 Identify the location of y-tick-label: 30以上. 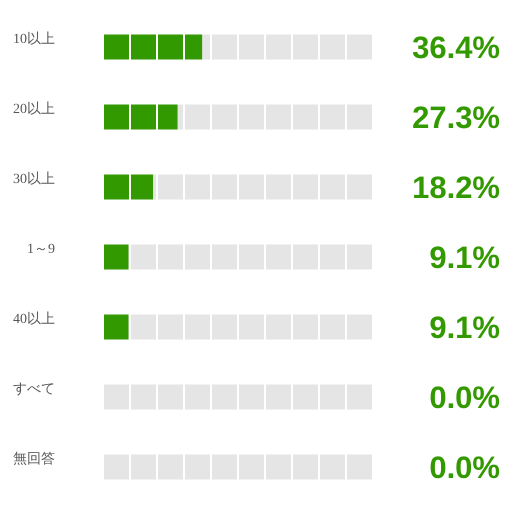
(34, 179).